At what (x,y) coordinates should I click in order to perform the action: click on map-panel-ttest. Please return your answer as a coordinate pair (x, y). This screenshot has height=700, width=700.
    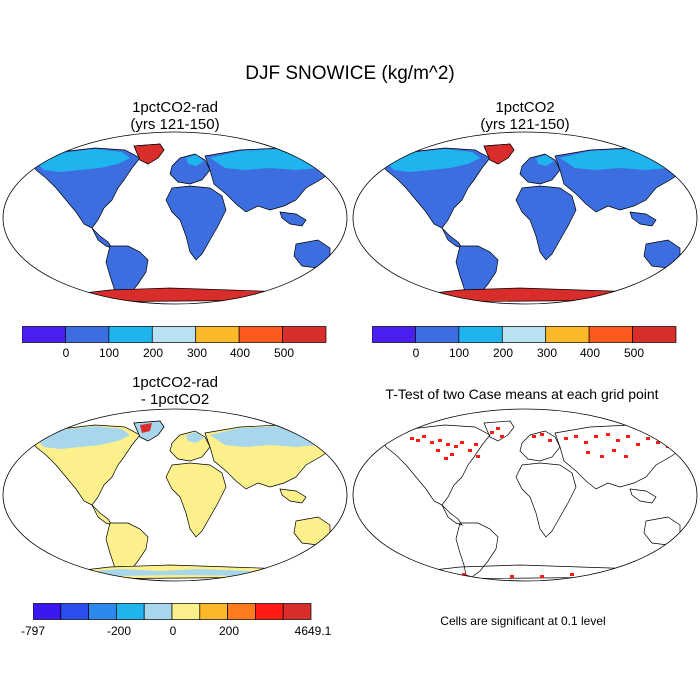
    Looking at the image, I should click on (525, 495).